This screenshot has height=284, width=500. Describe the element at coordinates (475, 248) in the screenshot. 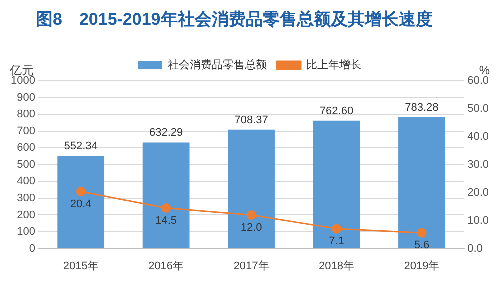

I see `y2-tick-label: 0.0` at that location.